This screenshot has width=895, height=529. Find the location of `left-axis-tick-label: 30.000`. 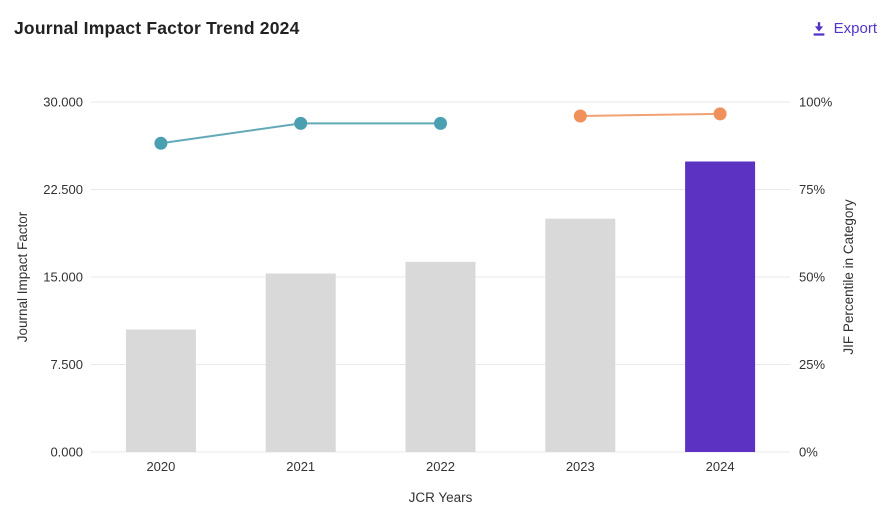

left-axis-tick-label: 30.000 is located at coordinates (63, 102).